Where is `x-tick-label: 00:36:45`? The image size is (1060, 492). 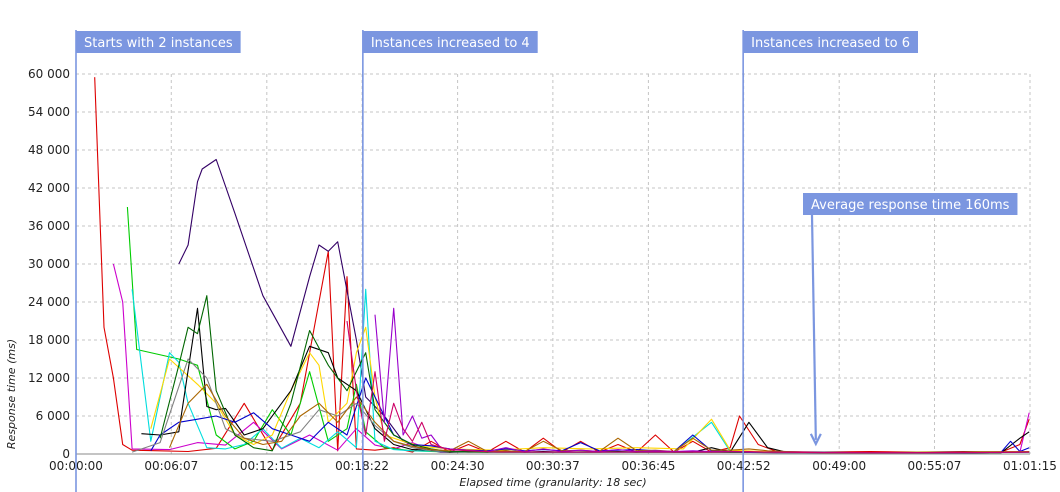 x-tick-label: 00:36:45 is located at coordinates (648, 466).